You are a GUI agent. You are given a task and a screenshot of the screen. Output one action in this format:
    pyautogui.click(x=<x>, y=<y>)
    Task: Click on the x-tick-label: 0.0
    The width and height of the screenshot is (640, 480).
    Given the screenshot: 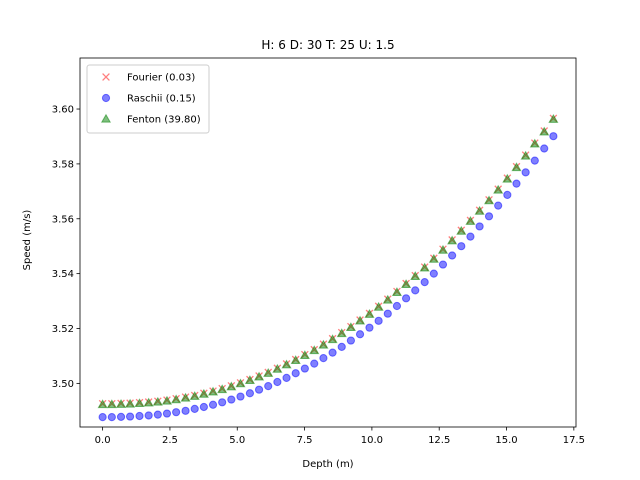 What is the action you would take?
    pyautogui.click(x=103, y=440)
    